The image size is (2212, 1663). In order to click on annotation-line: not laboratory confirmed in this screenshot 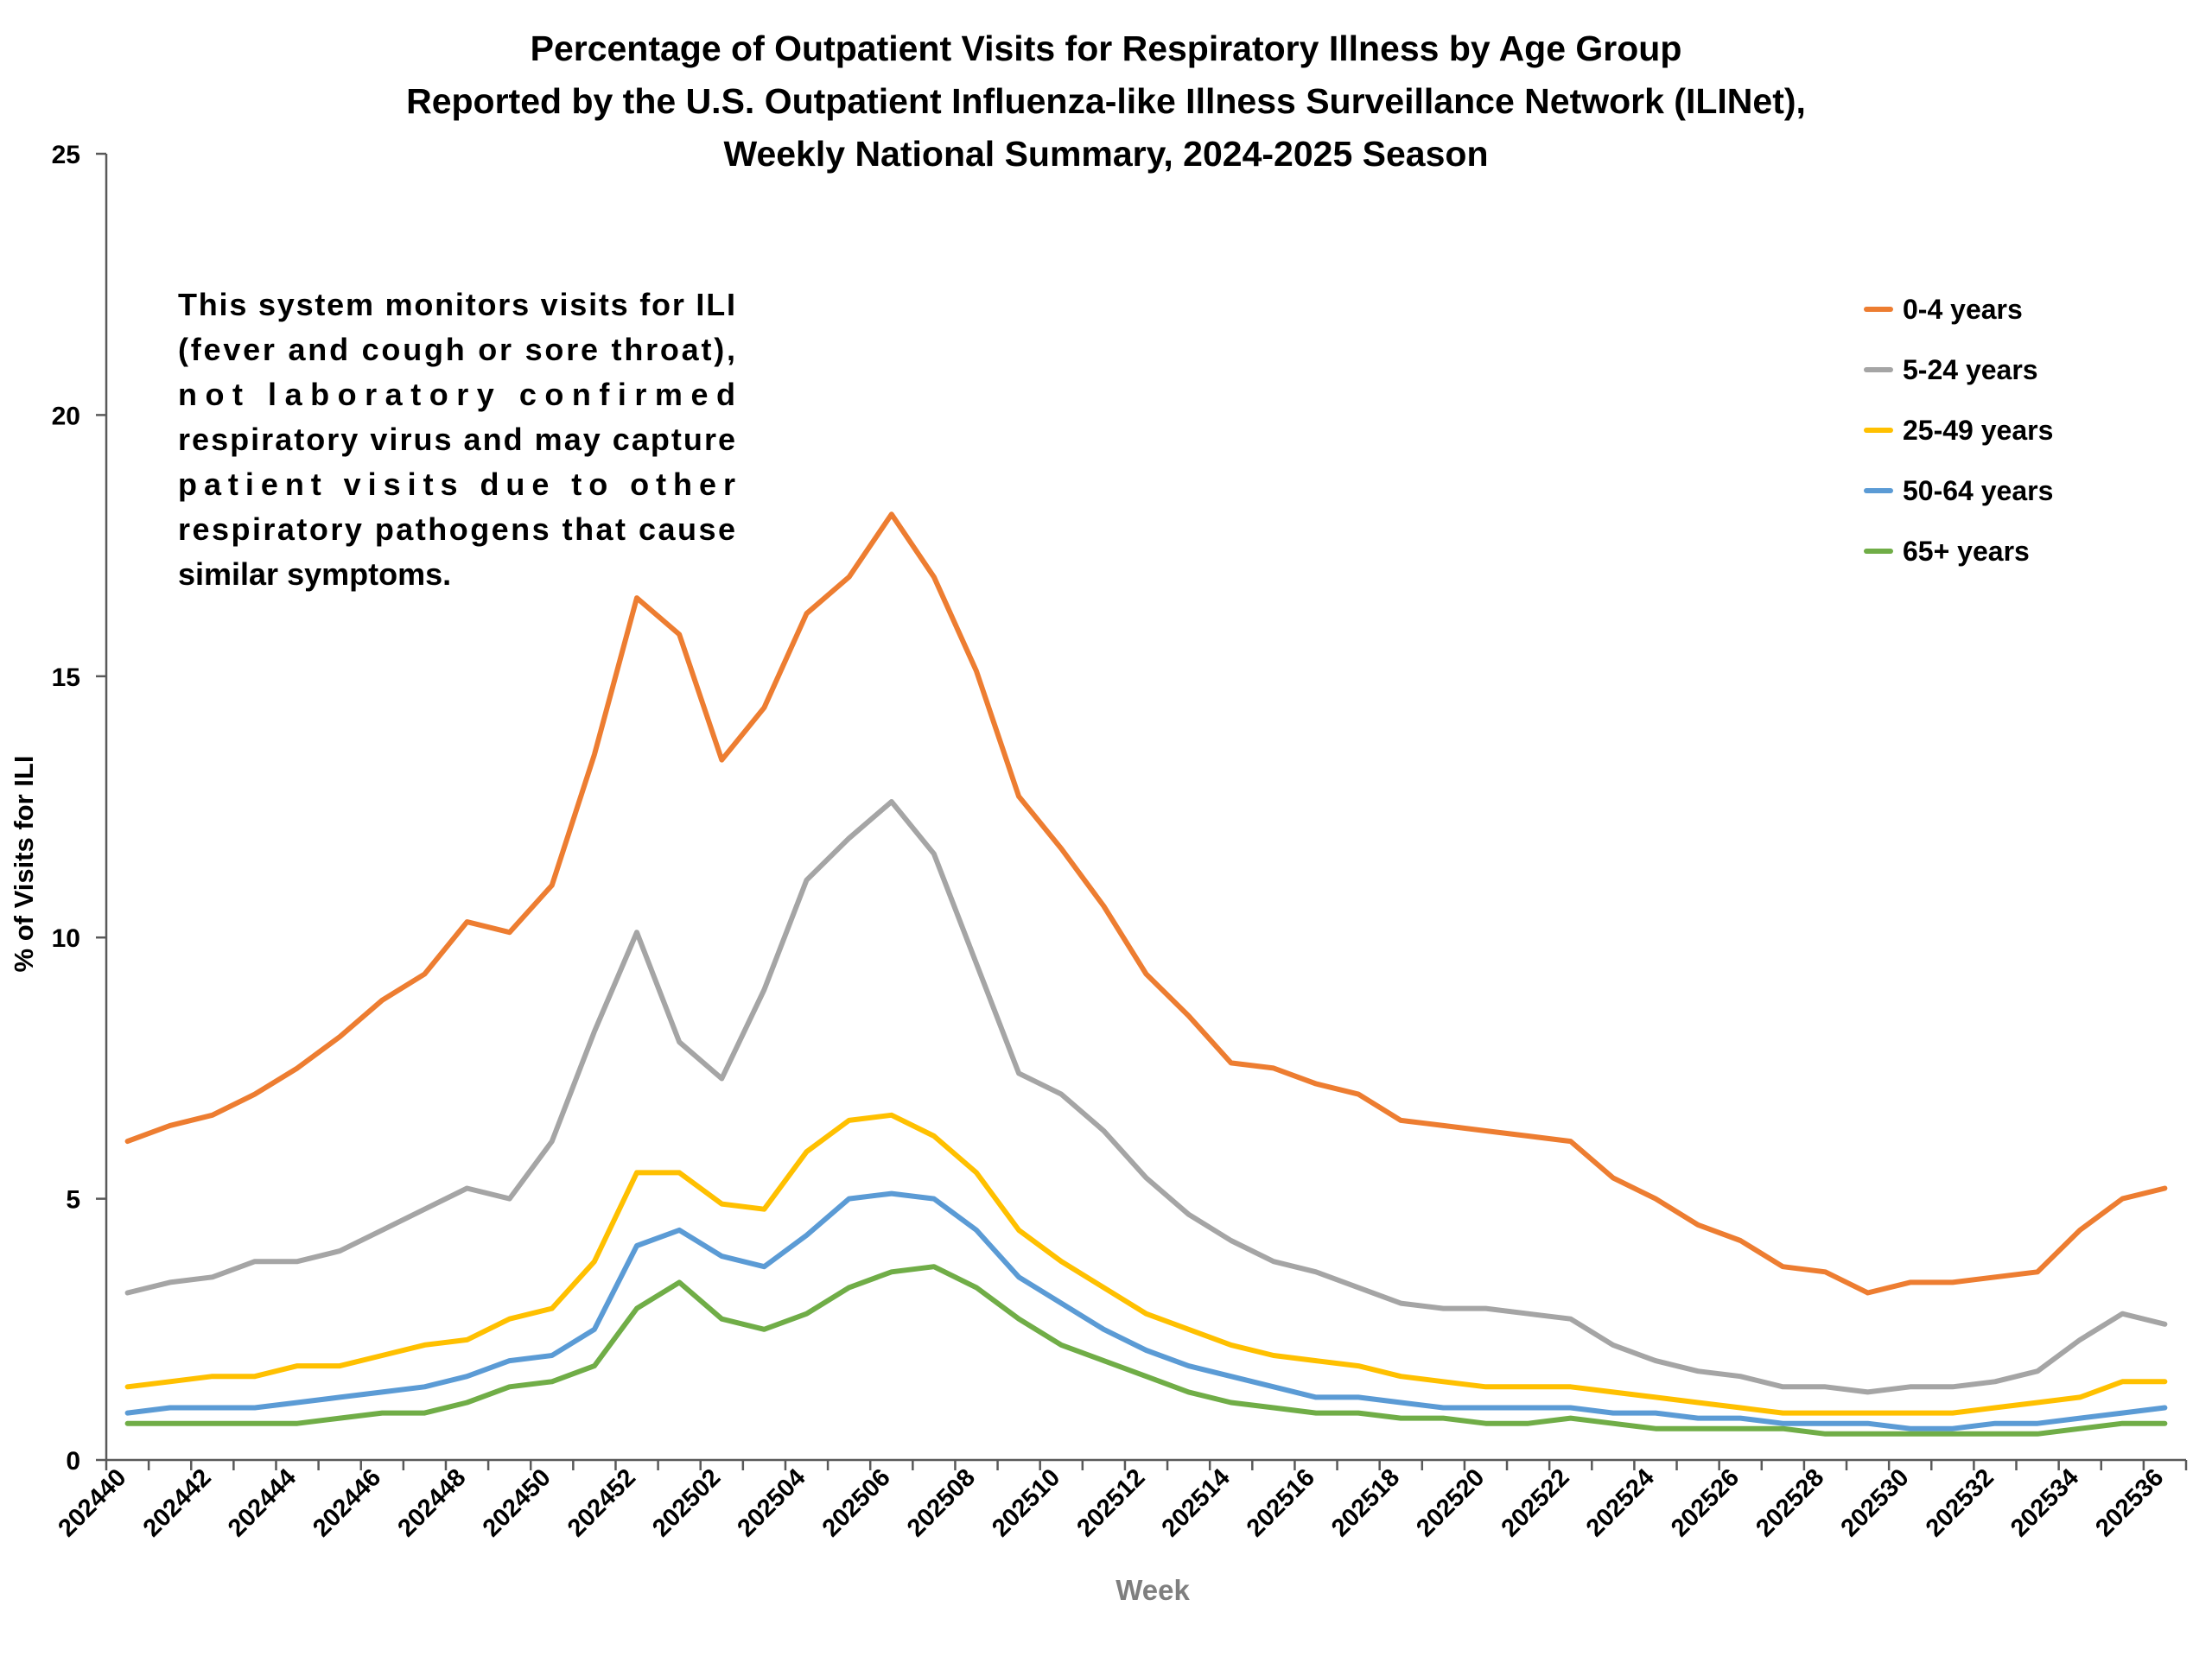, I will do `click(456, 395)`.